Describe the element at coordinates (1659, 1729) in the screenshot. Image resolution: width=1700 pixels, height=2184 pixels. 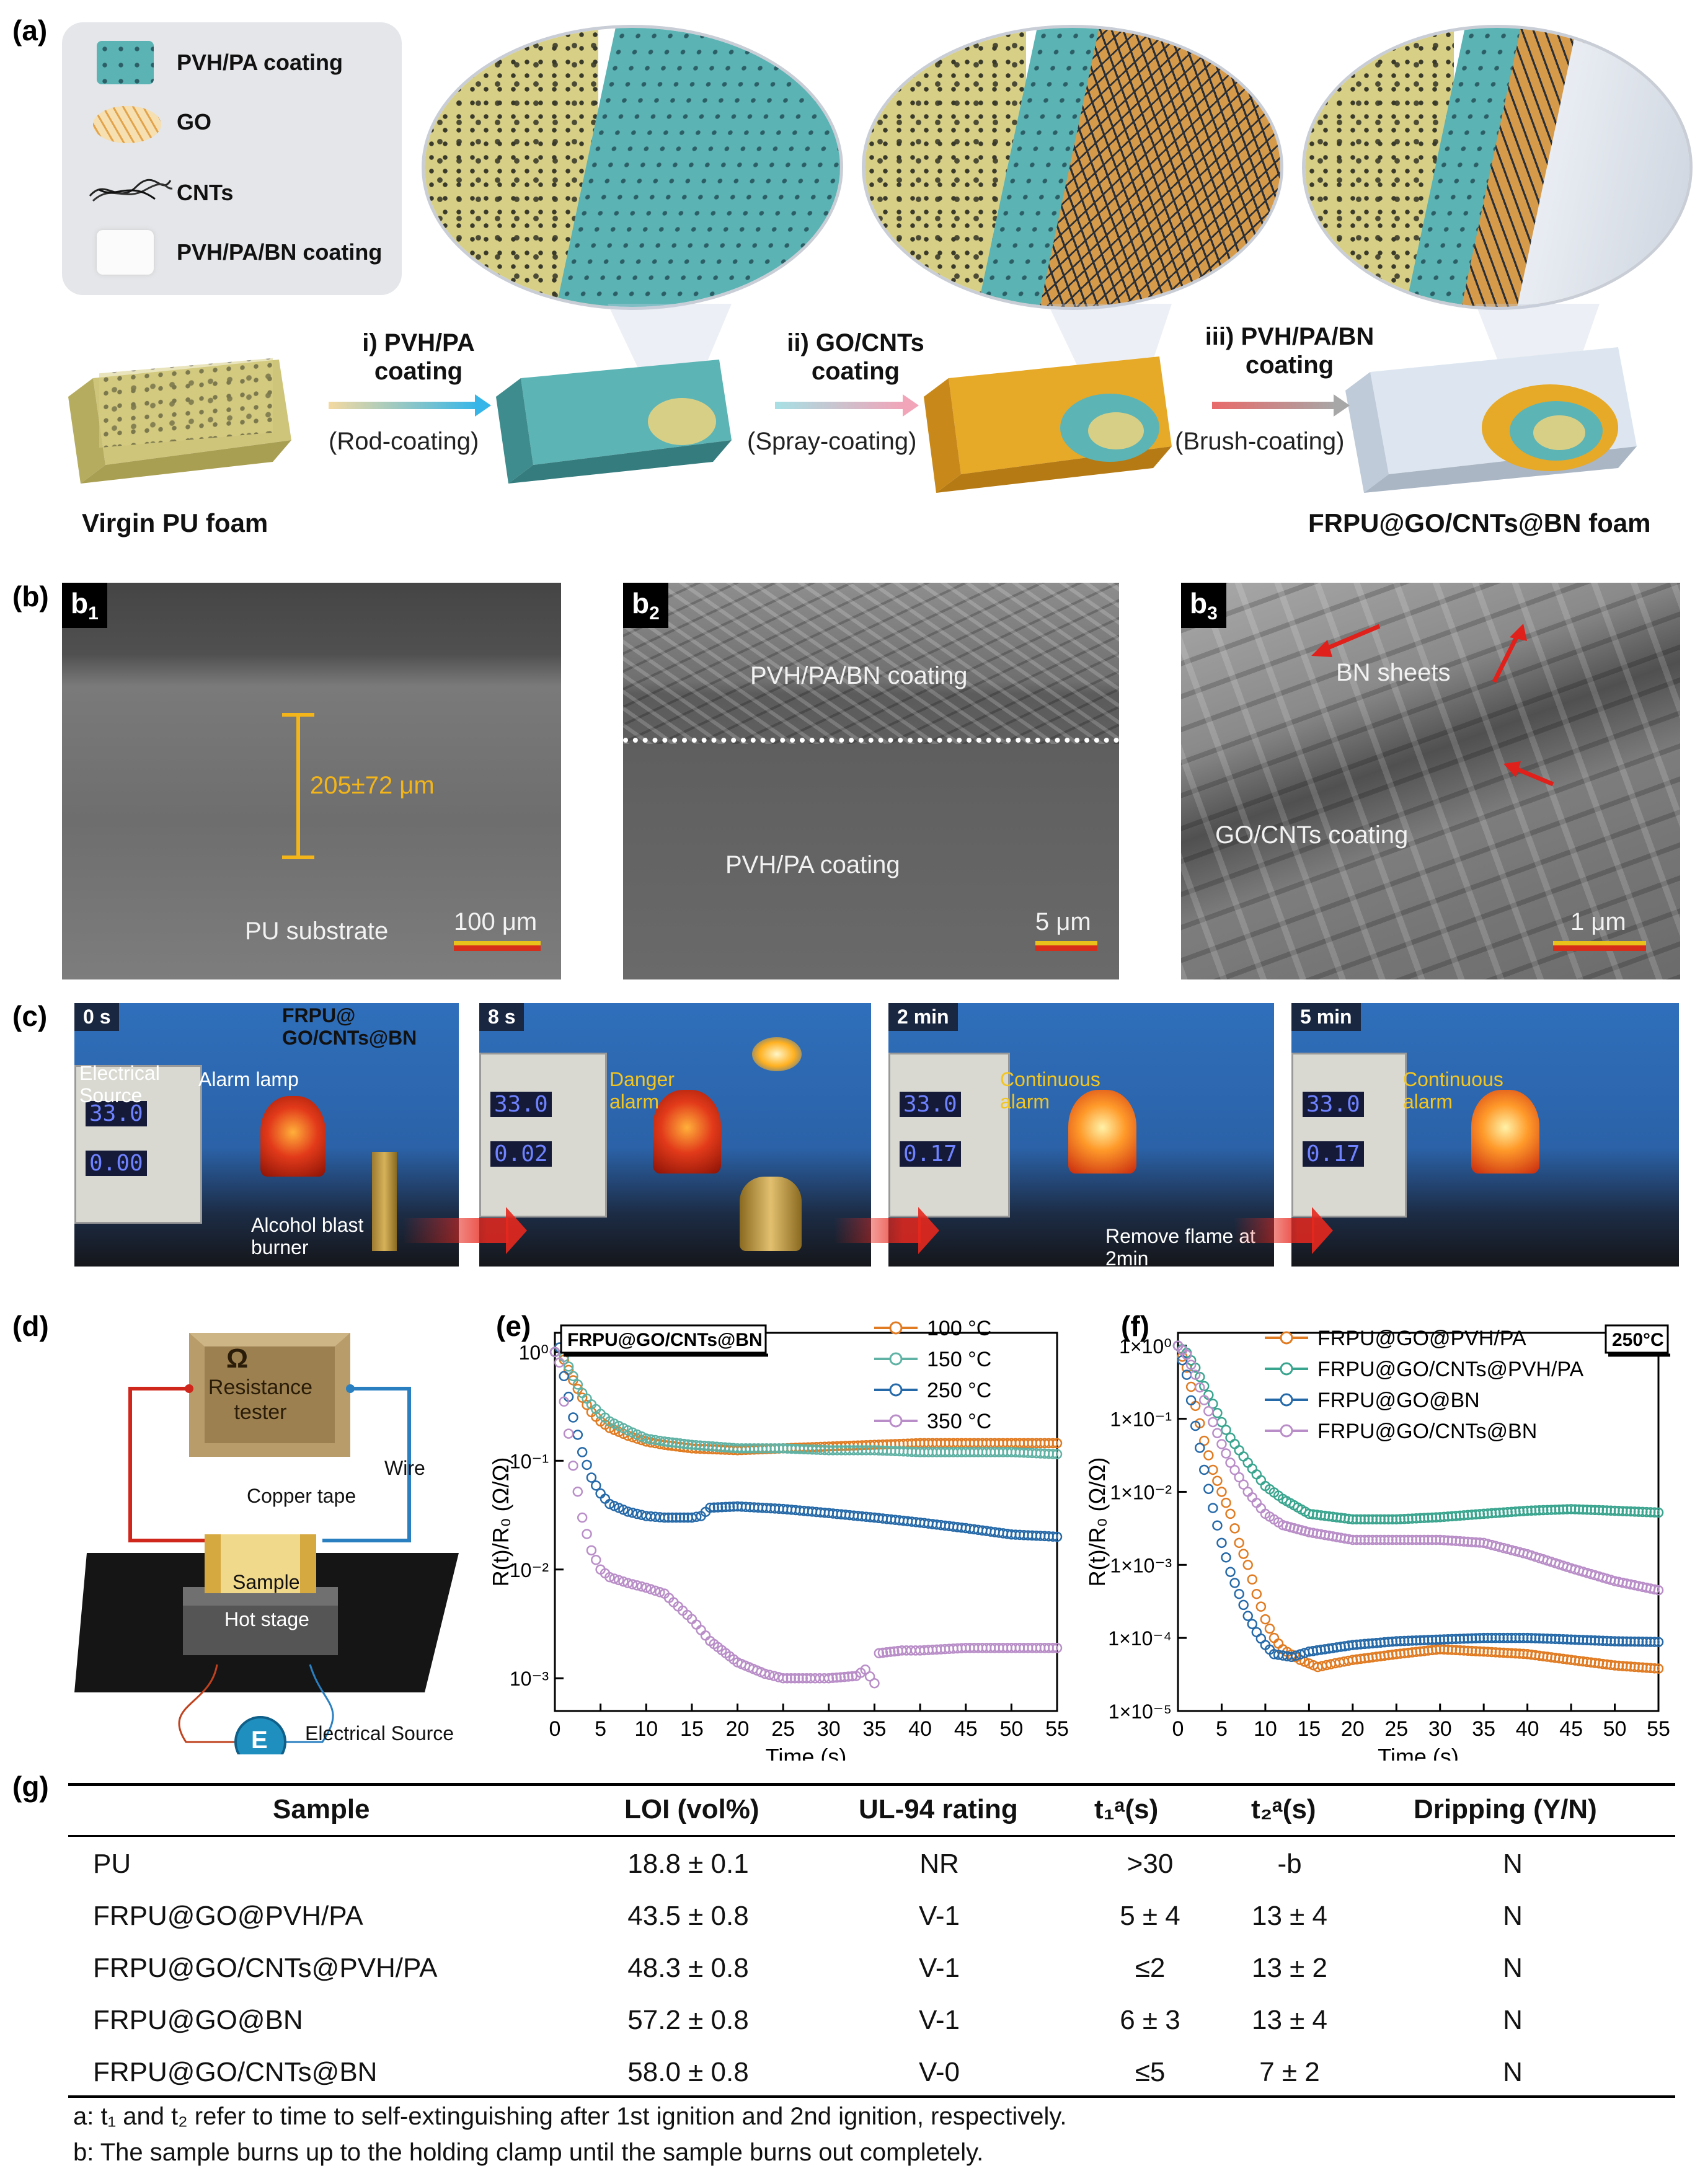
I see `x-tick-label: 55` at that location.